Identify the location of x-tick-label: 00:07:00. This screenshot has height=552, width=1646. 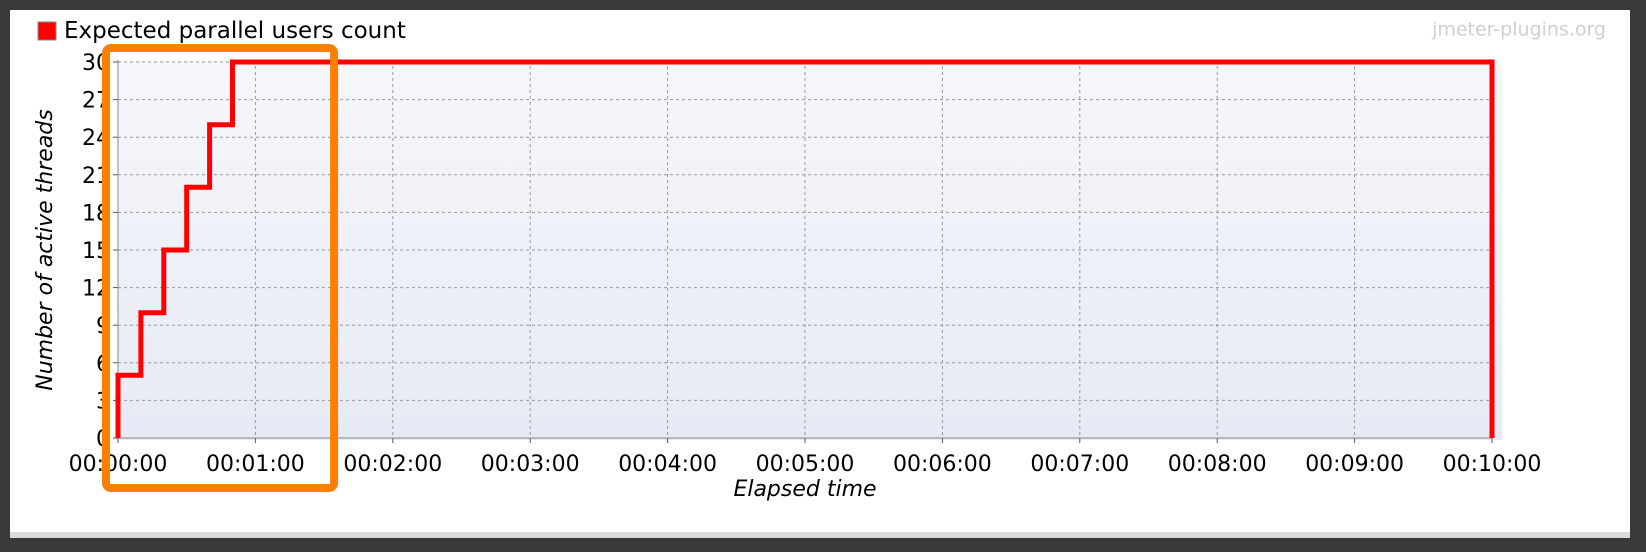
(1079, 464).